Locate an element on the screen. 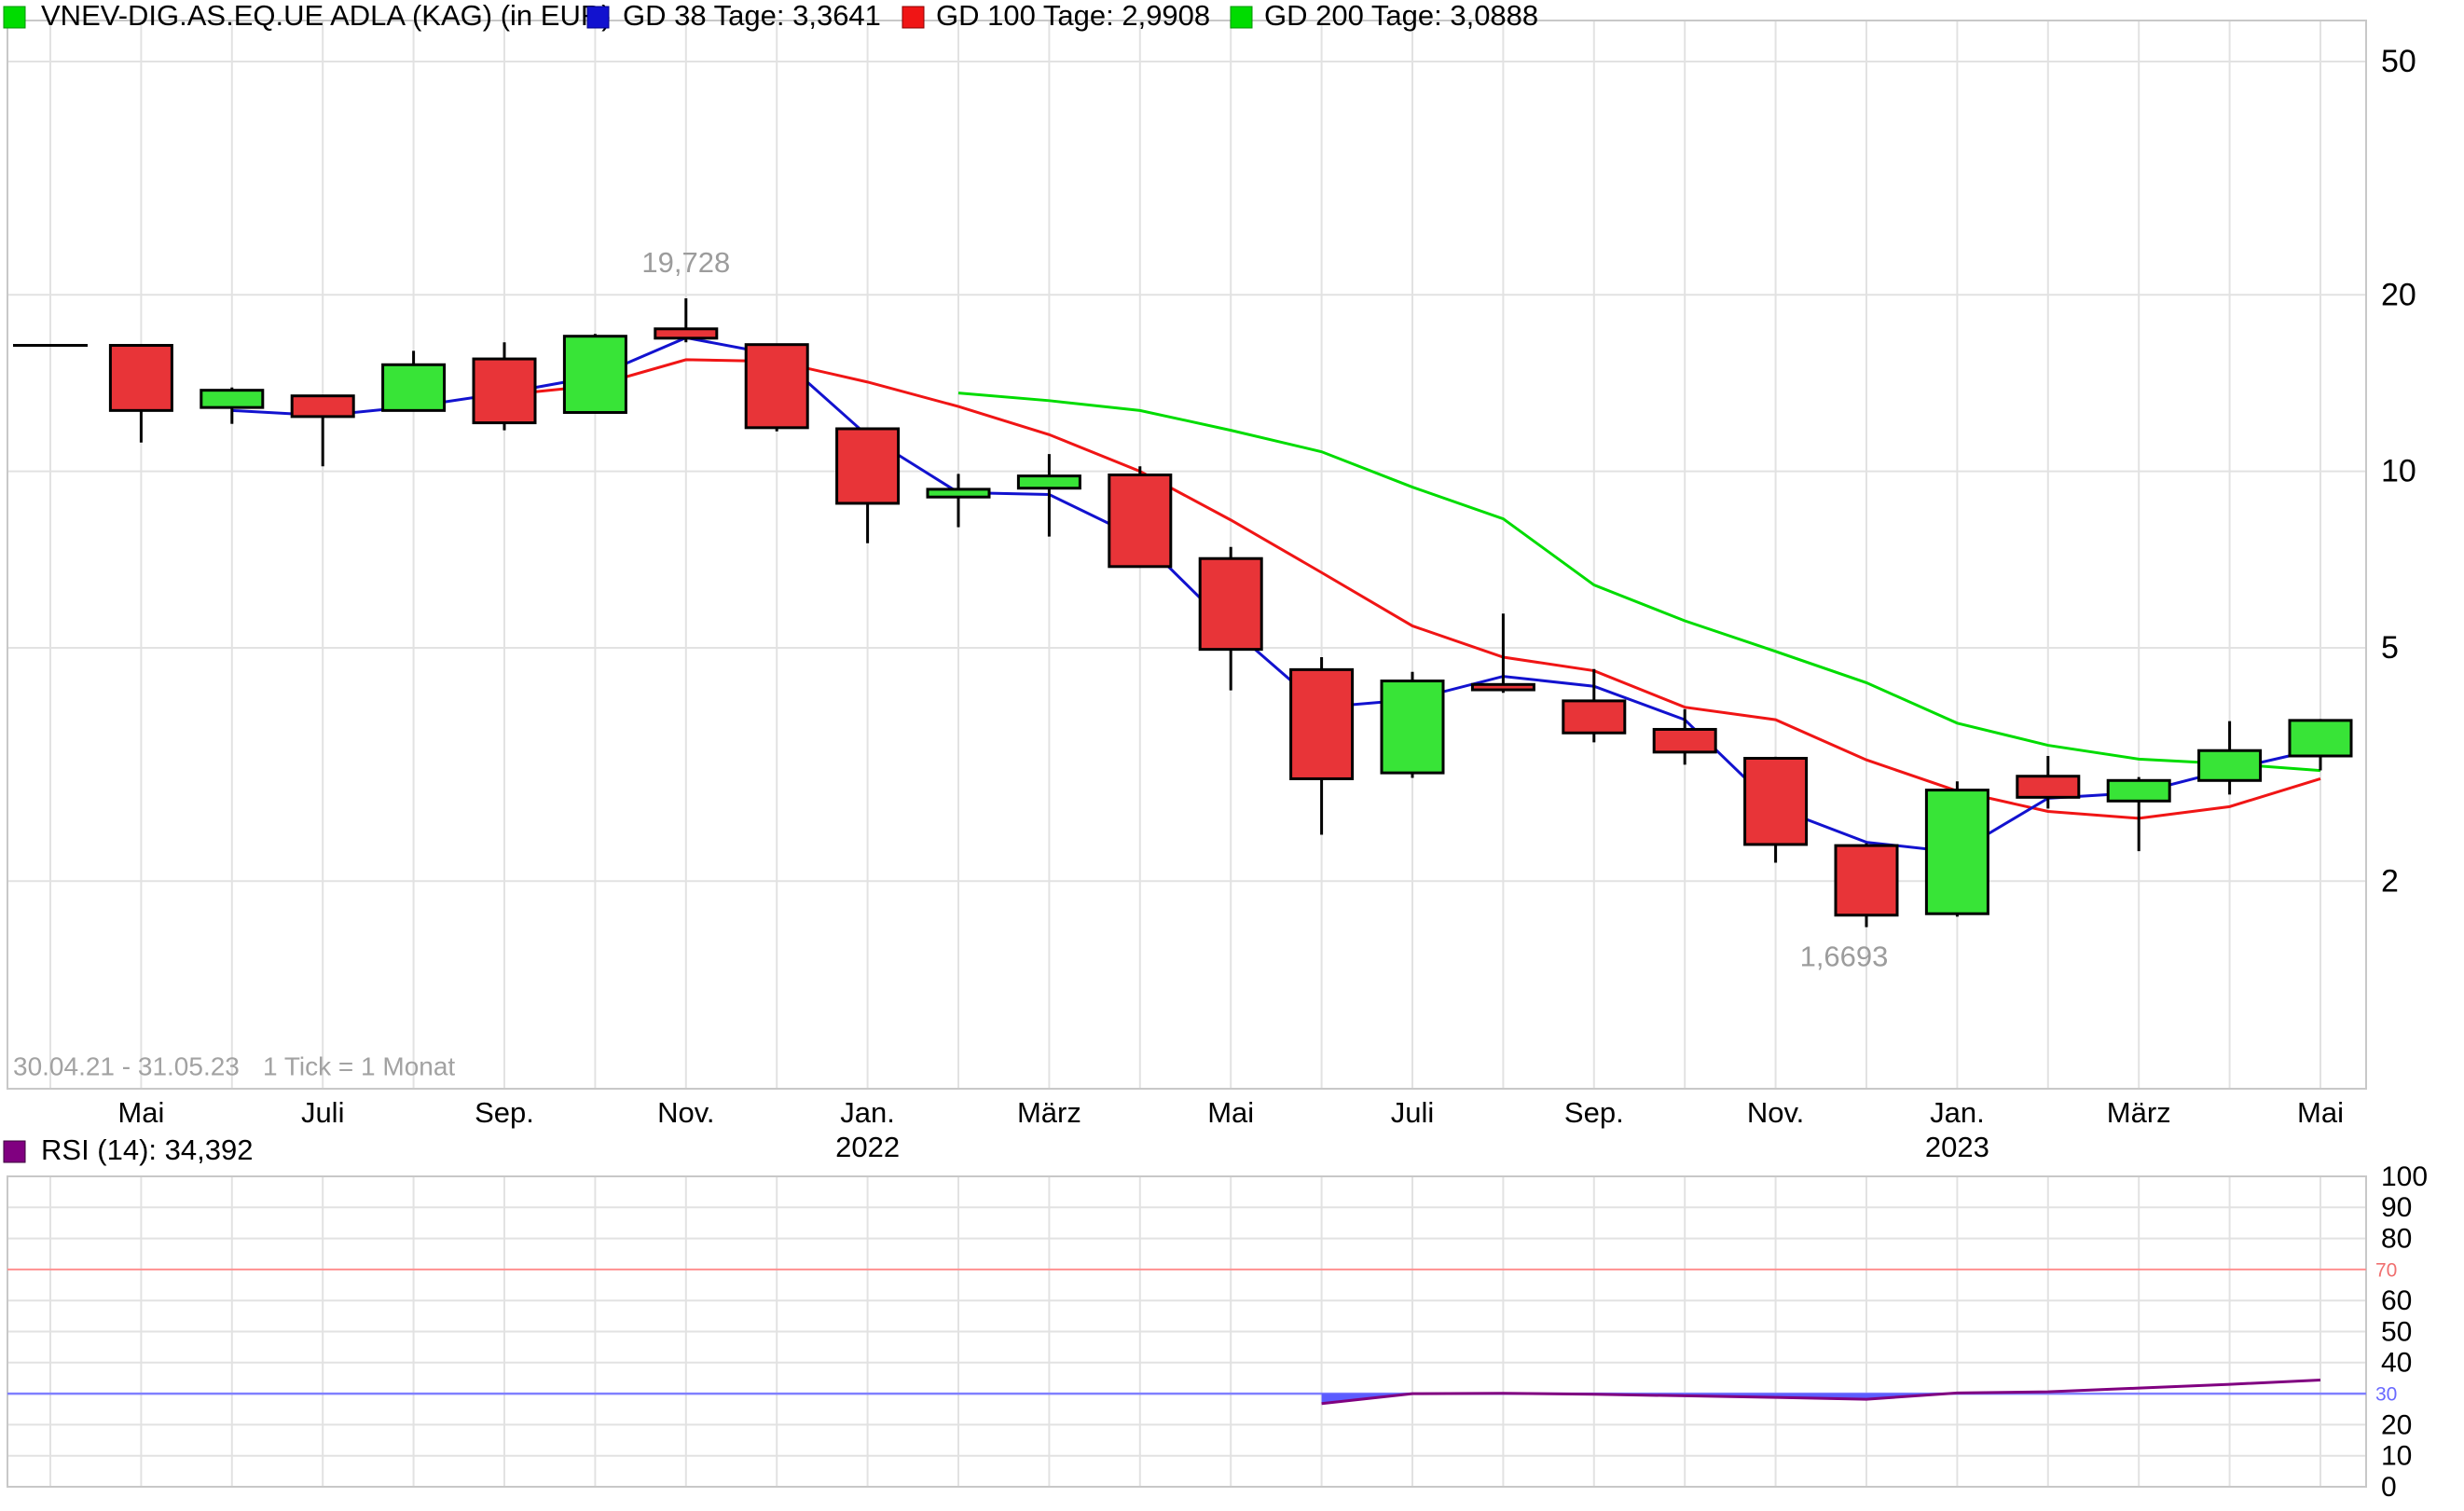 This screenshot has height=1511, width=2464. price-axis-label: 5 is located at coordinates (2390, 648).